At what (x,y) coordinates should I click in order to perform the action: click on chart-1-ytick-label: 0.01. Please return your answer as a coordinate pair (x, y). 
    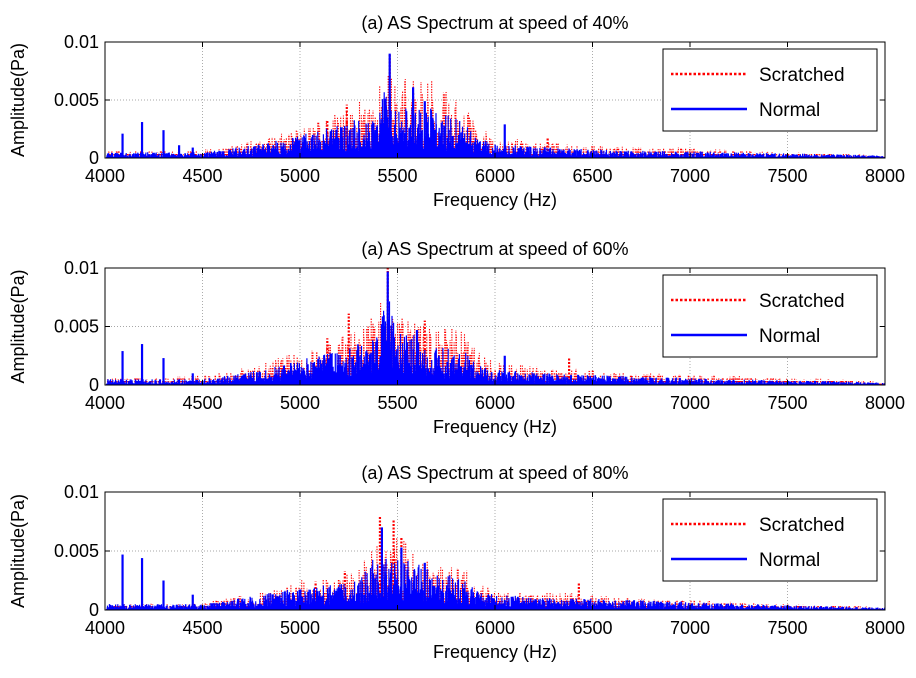
    Looking at the image, I should click on (81, 42).